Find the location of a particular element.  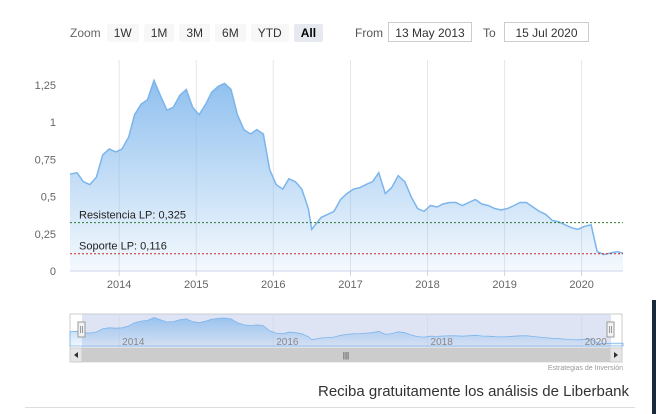

zoom-bar: Zoom 1W 1M 3M 6M YTD All is located at coordinates (199, 33).